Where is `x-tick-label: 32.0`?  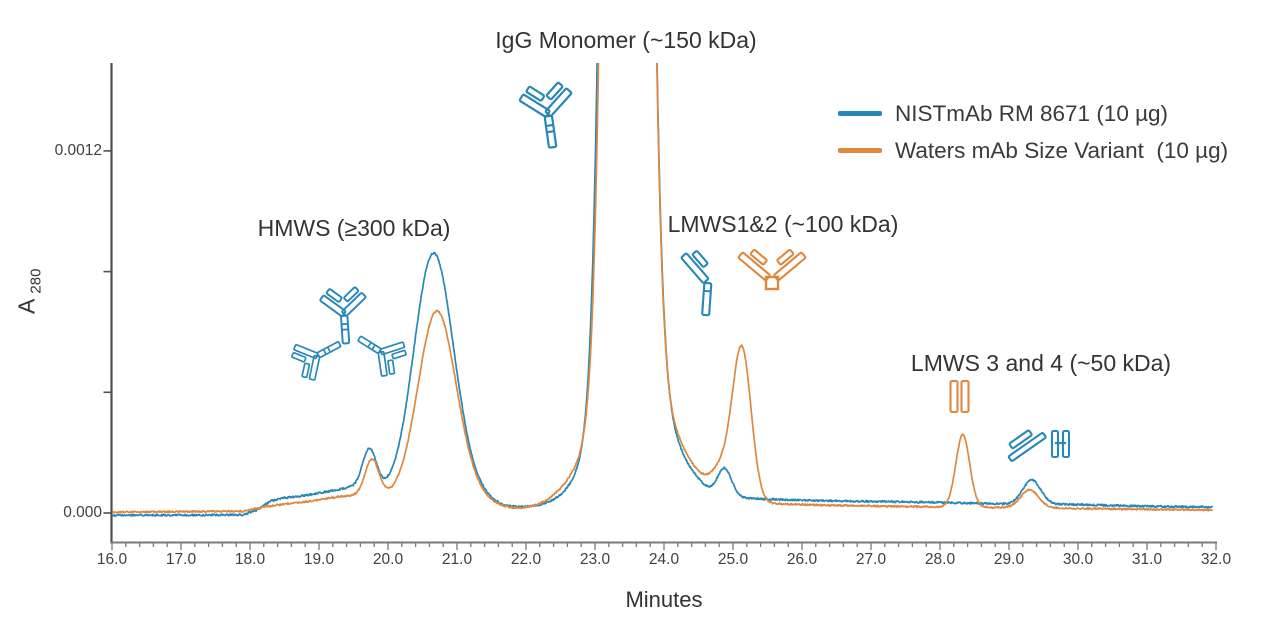 x-tick-label: 32.0 is located at coordinates (1216, 559).